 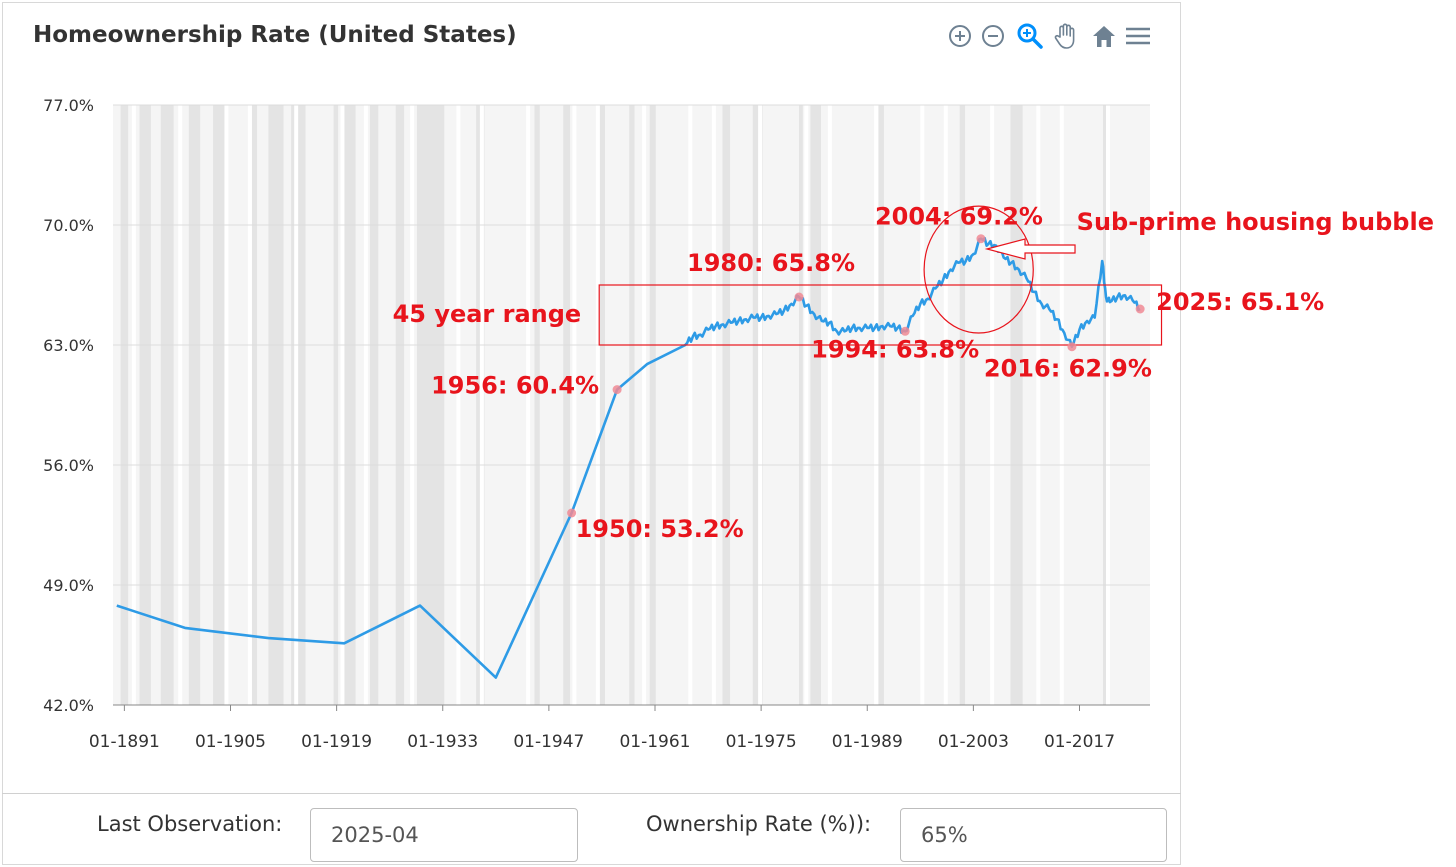 What do you see at coordinates (867, 742) in the screenshot?
I see `x-tick-label: 01-1989` at bounding box center [867, 742].